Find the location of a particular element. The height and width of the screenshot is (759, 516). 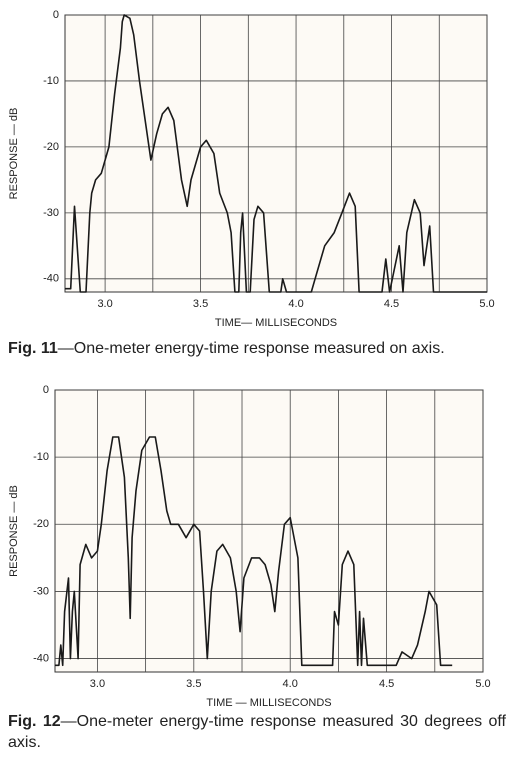

caption-label: Fig. 11 is located at coordinates (33, 348).